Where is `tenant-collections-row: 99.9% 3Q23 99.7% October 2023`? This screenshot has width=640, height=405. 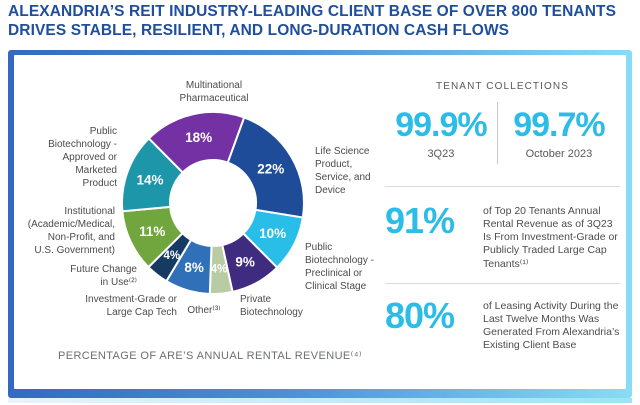 tenant-collections-row: 99.9% 3Q23 99.7% October 2023 is located at coordinates (502, 133).